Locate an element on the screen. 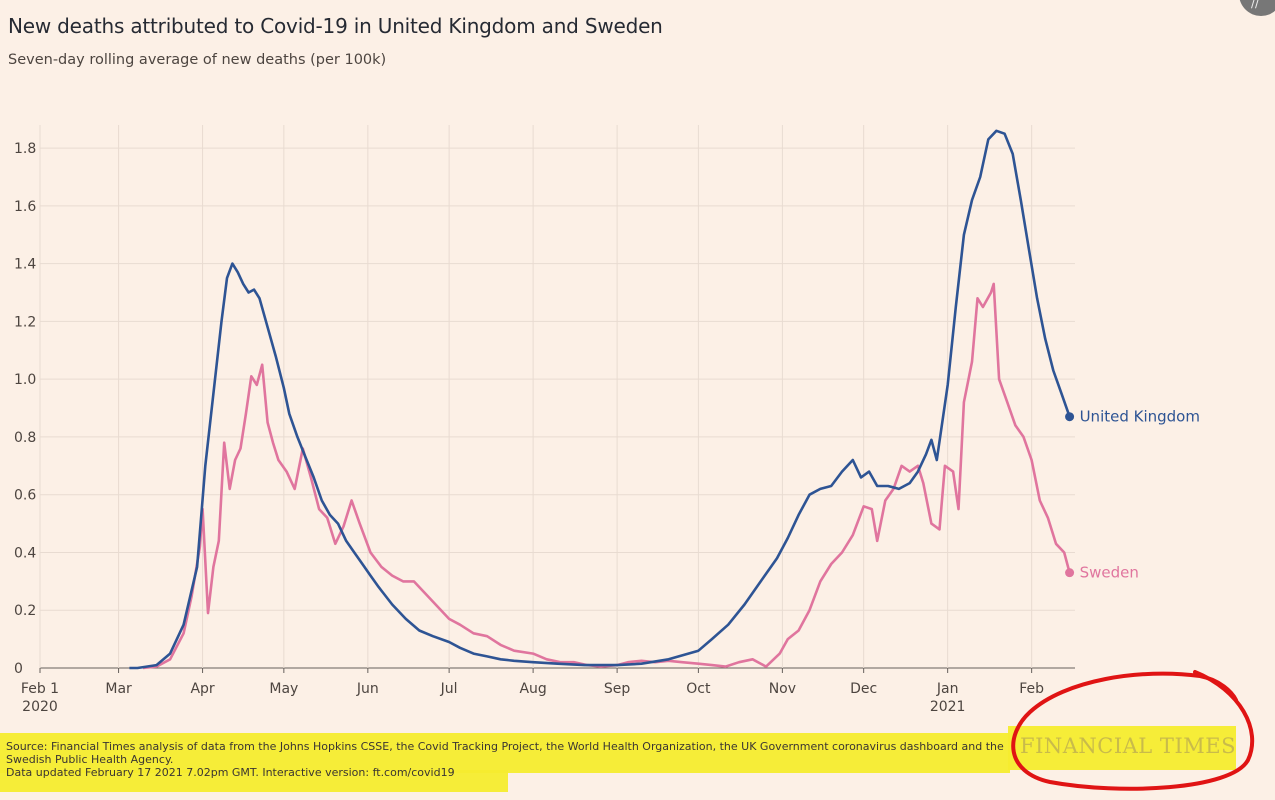 This screenshot has height=800, width=1275. x-tick-label: Feb 1 is located at coordinates (40, 689).